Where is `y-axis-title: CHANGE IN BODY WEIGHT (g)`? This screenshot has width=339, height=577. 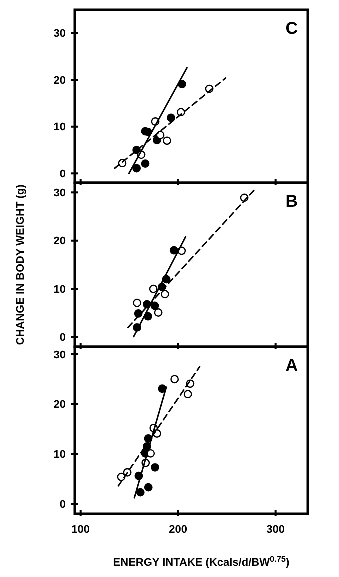 y-axis-title: CHANGE IN BODY WEIGHT (g) is located at coordinates (21, 265).